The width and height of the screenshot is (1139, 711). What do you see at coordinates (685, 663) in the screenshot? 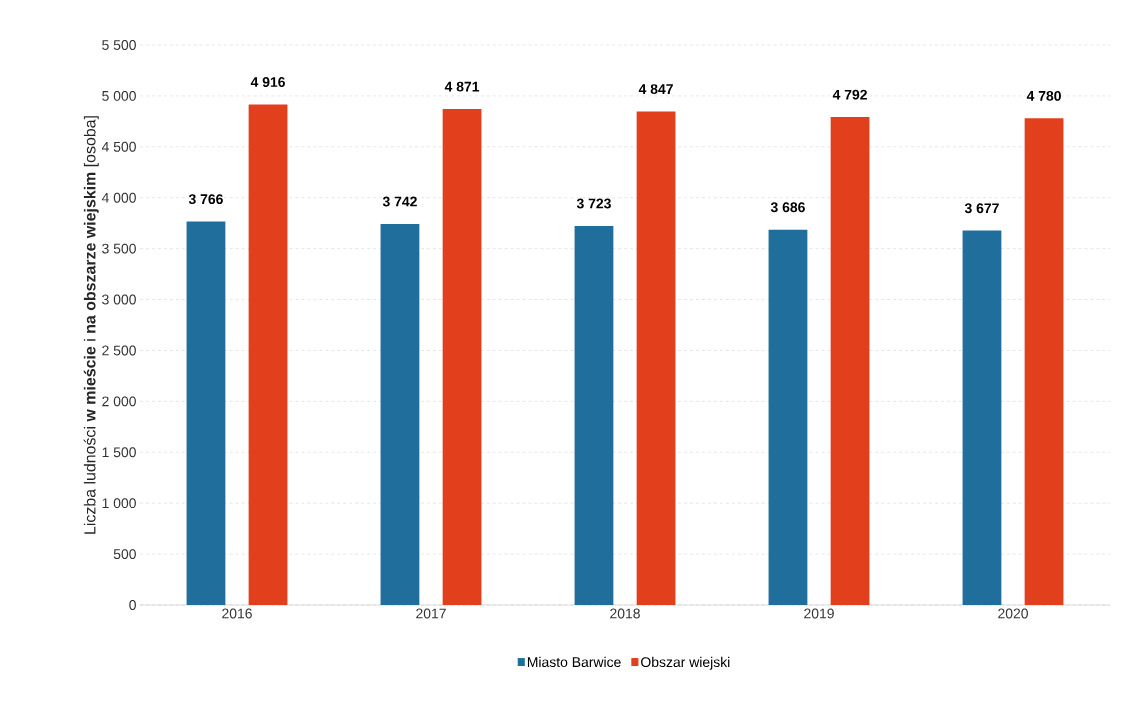
I see `legend-label: Obszar wiejski` at bounding box center [685, 663].